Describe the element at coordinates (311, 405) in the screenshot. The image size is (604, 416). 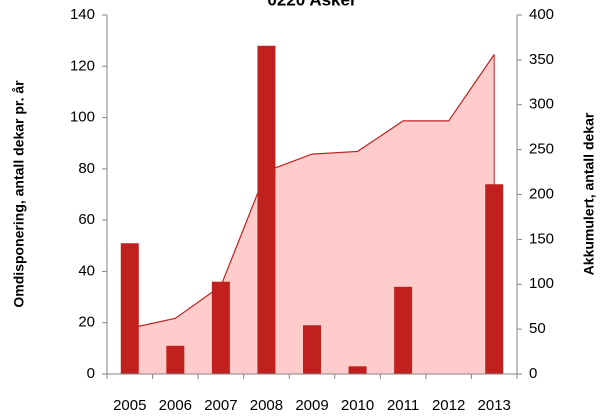
I see `x-tick-label: 2009` at that location.